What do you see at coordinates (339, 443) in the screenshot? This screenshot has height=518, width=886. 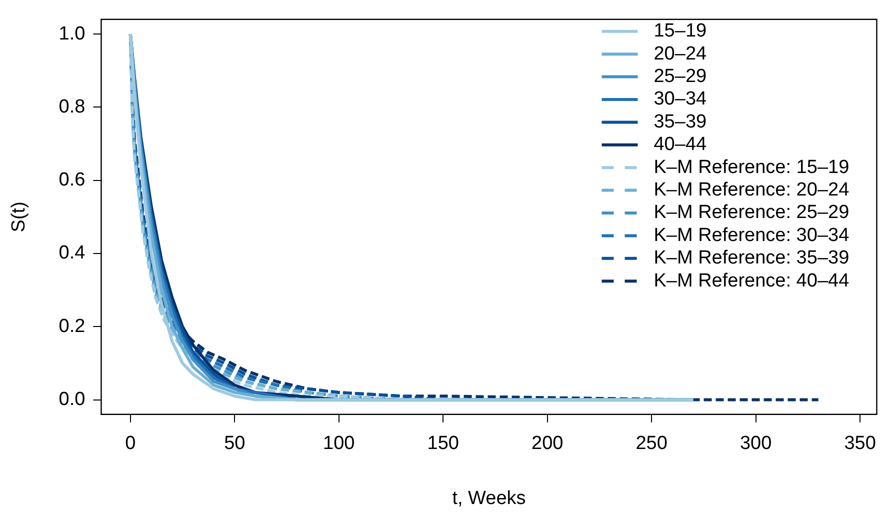 I see `x-tick-label: 100` at bounding box center [339, 443].